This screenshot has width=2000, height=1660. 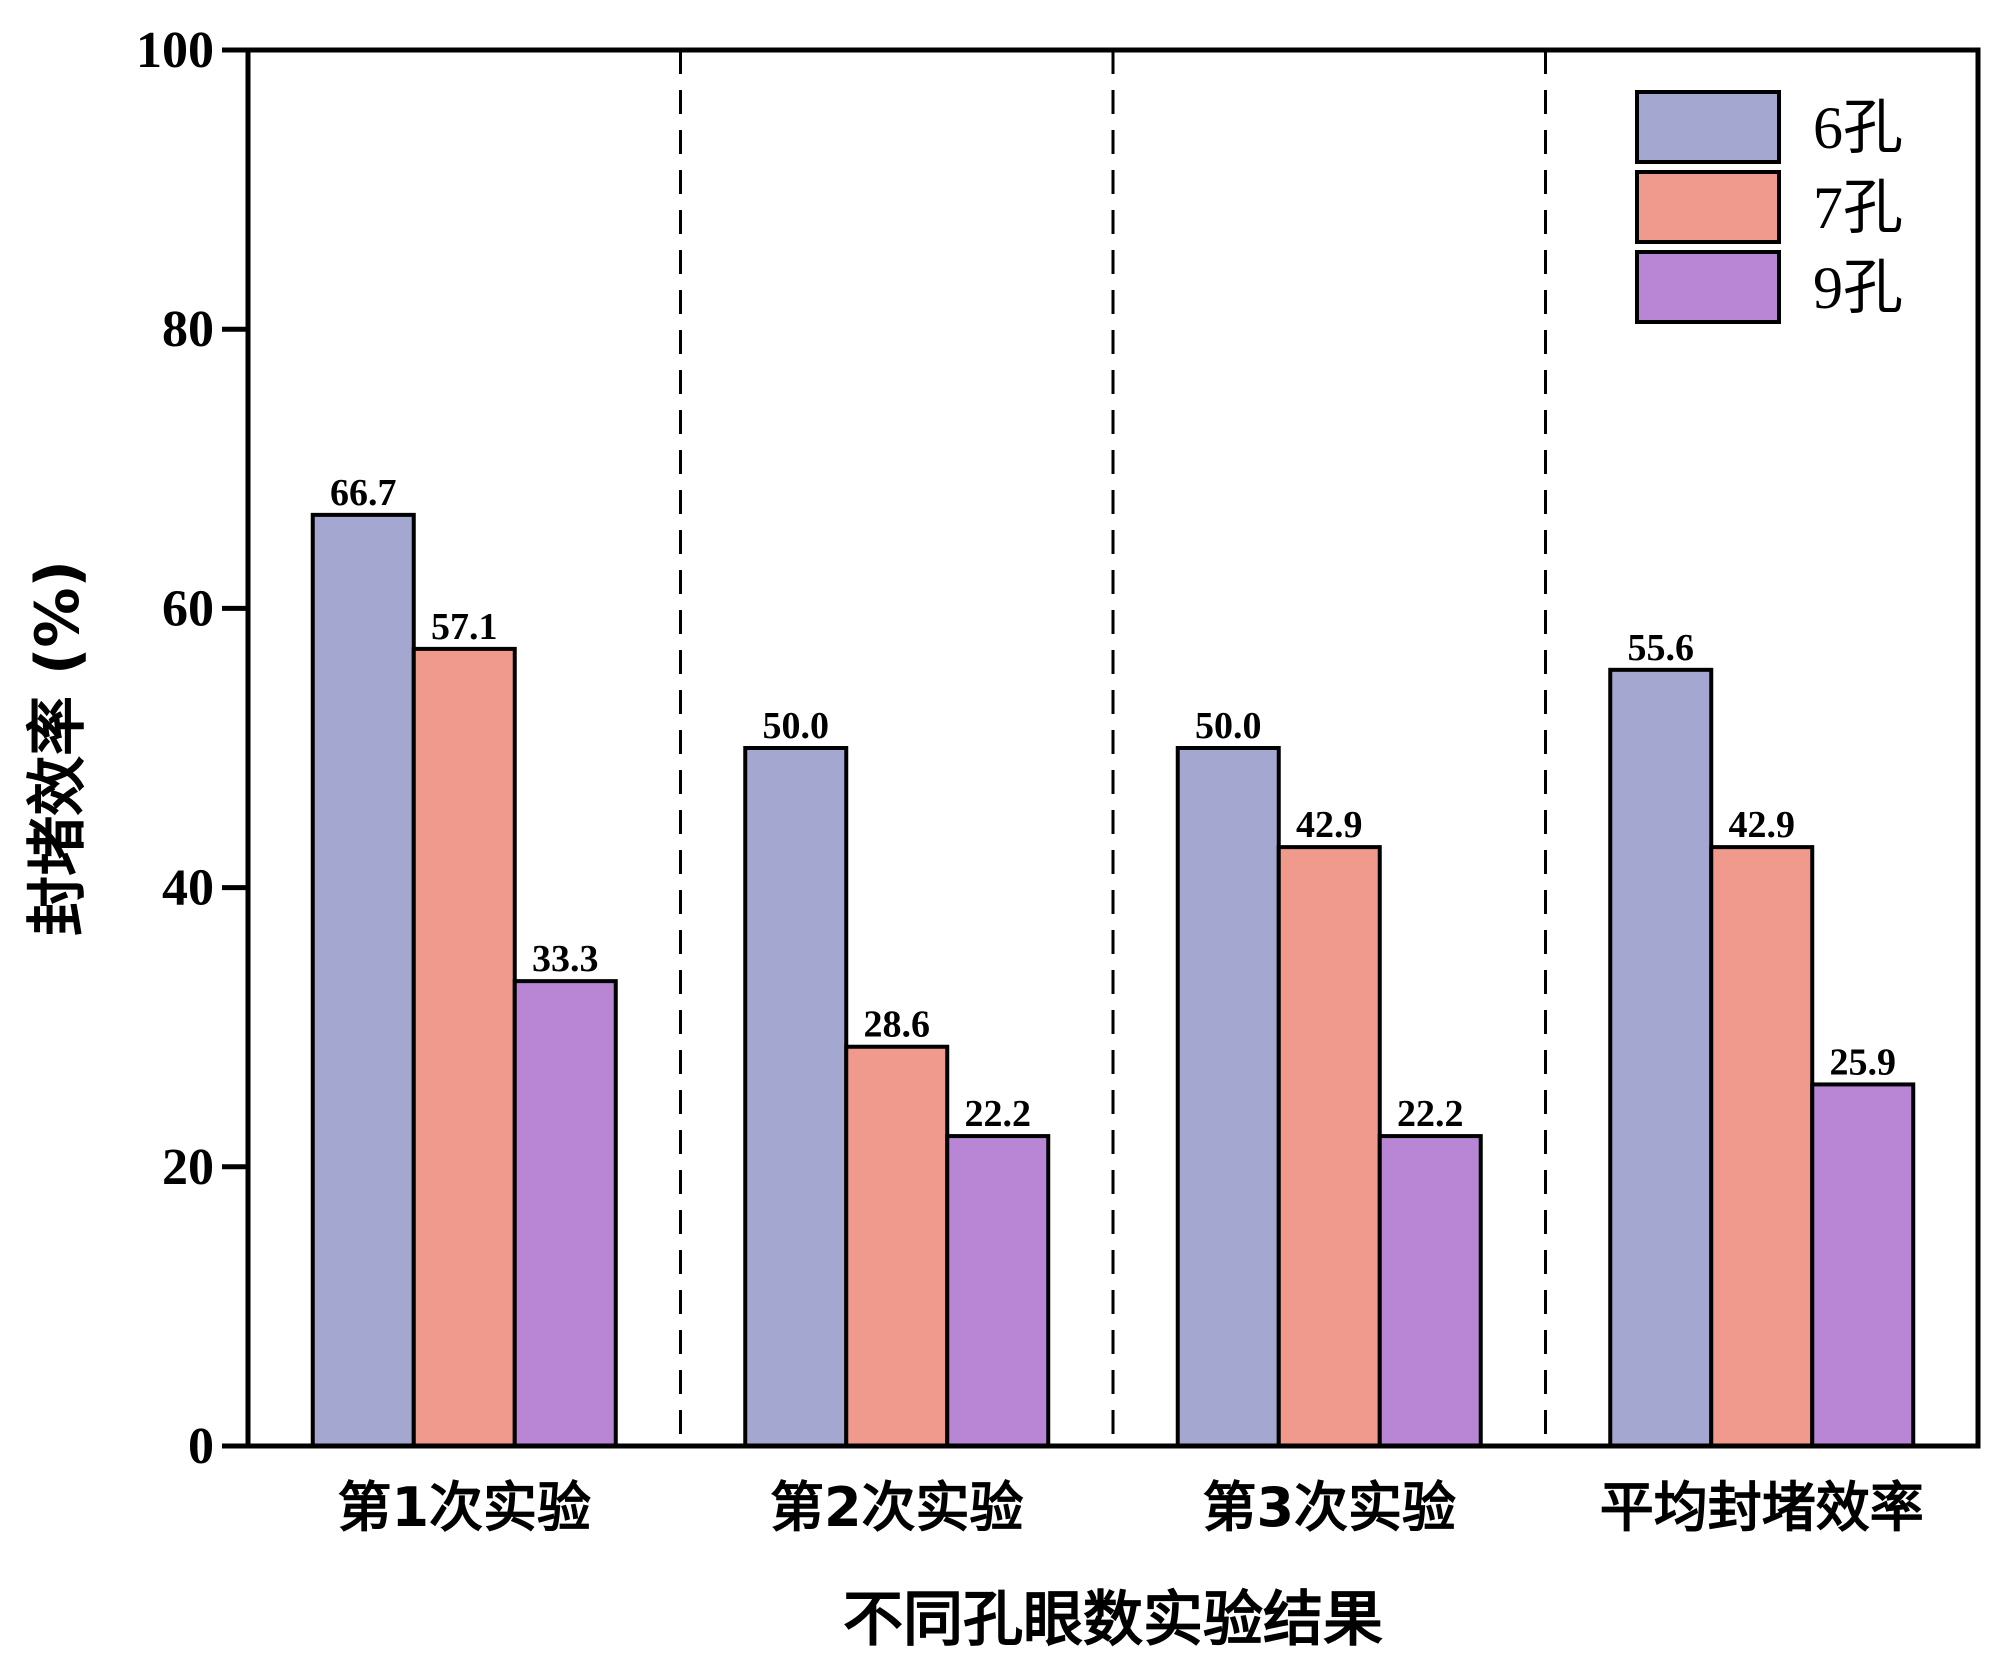 What do you see at coordinates (188, 608) in the screenshot?
I see `y-tick-label: 60` at bounding box center [188, 608].